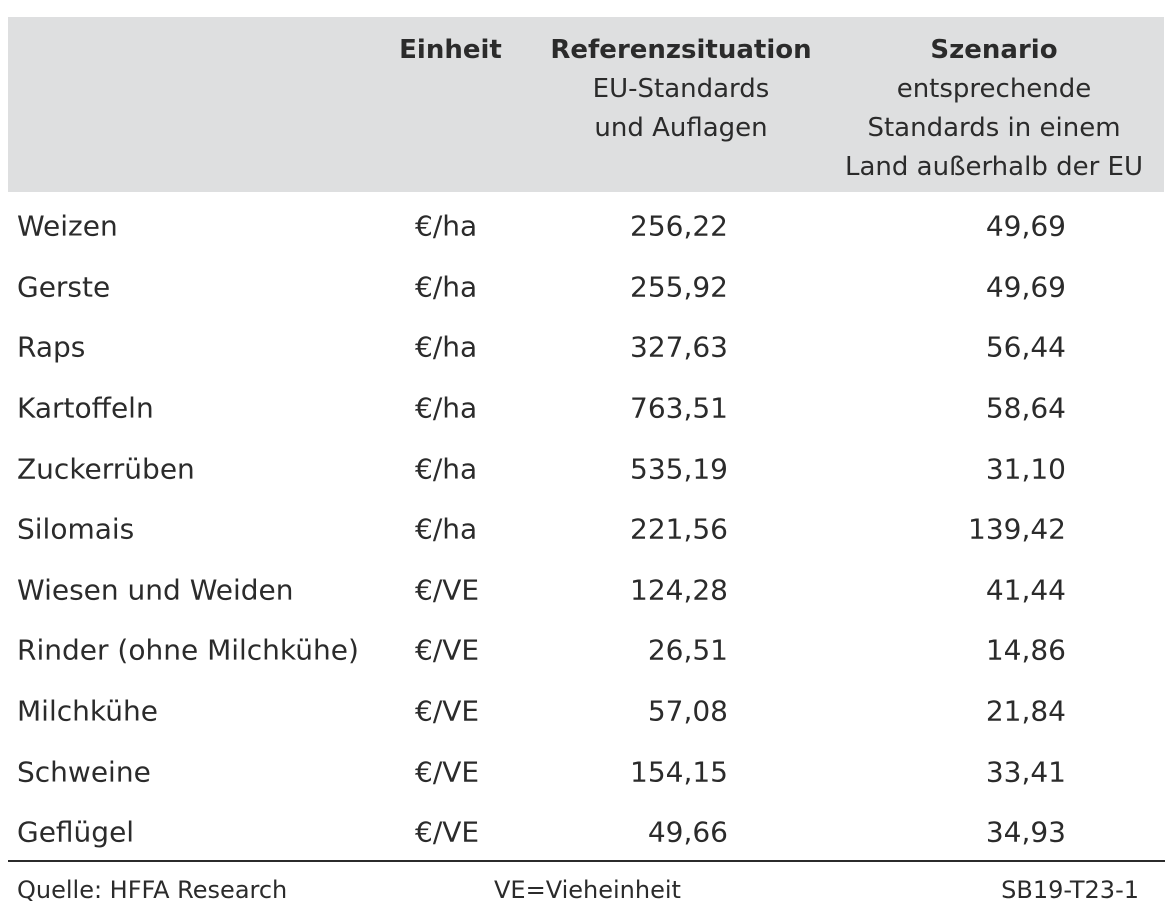  What do you see at coordinates (687, 832) in the screenshot?
I see `row-reference-value: 49,66` at bounding box center [687, 832].